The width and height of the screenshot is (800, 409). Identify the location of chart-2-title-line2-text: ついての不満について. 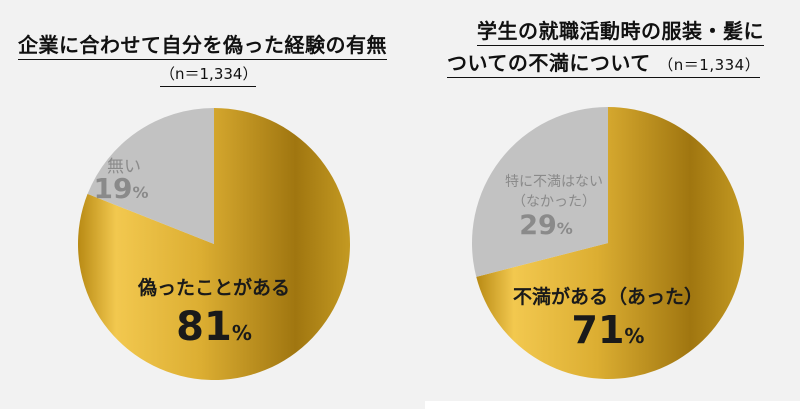
(549, 63).